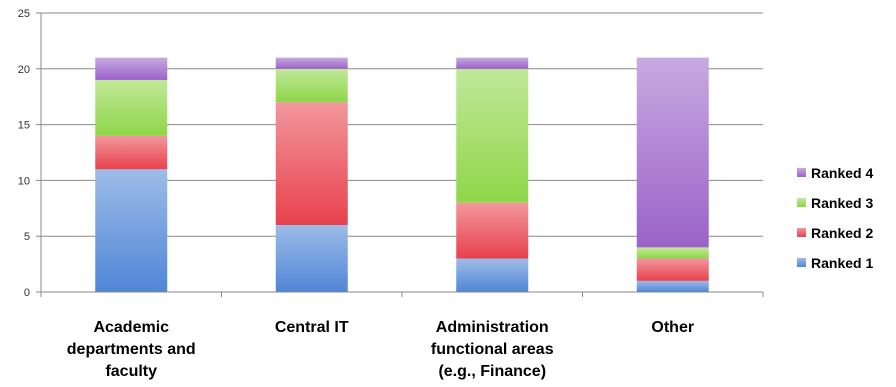  I want to click on category-label: Central IT, so click(312, 327).